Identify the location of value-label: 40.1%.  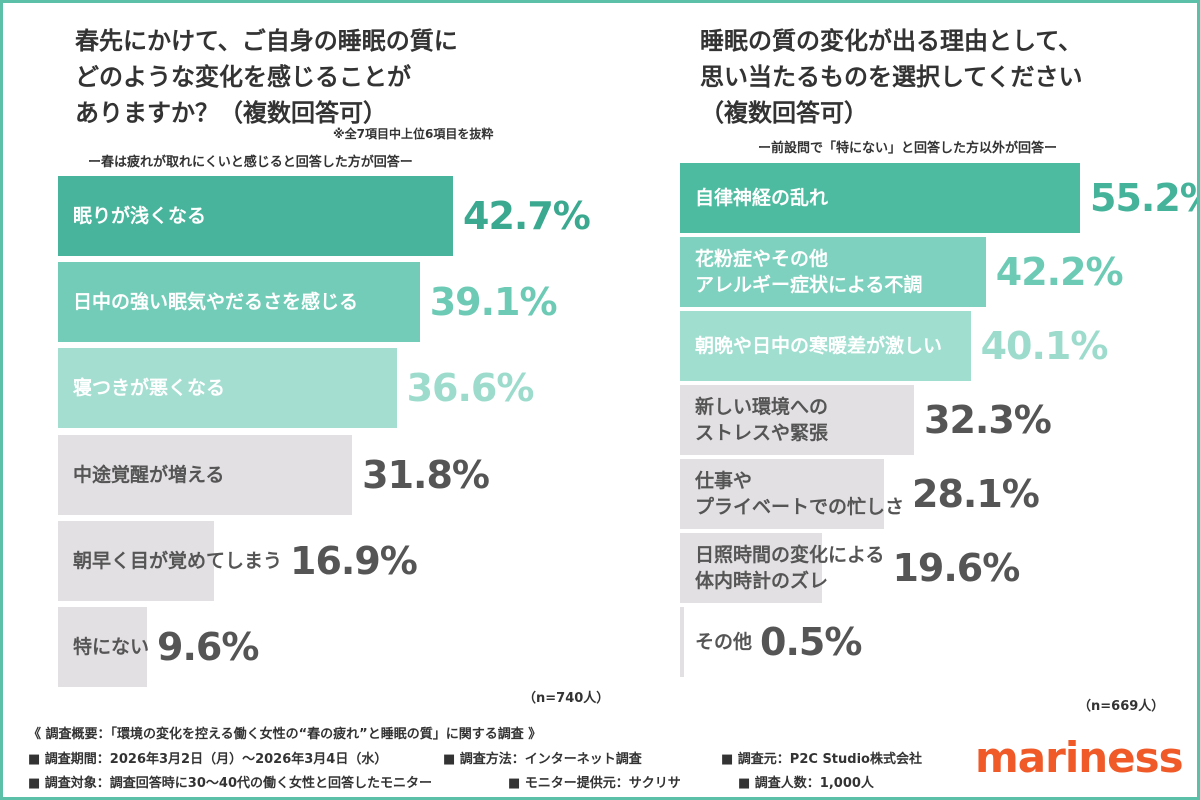
(1044, 346).